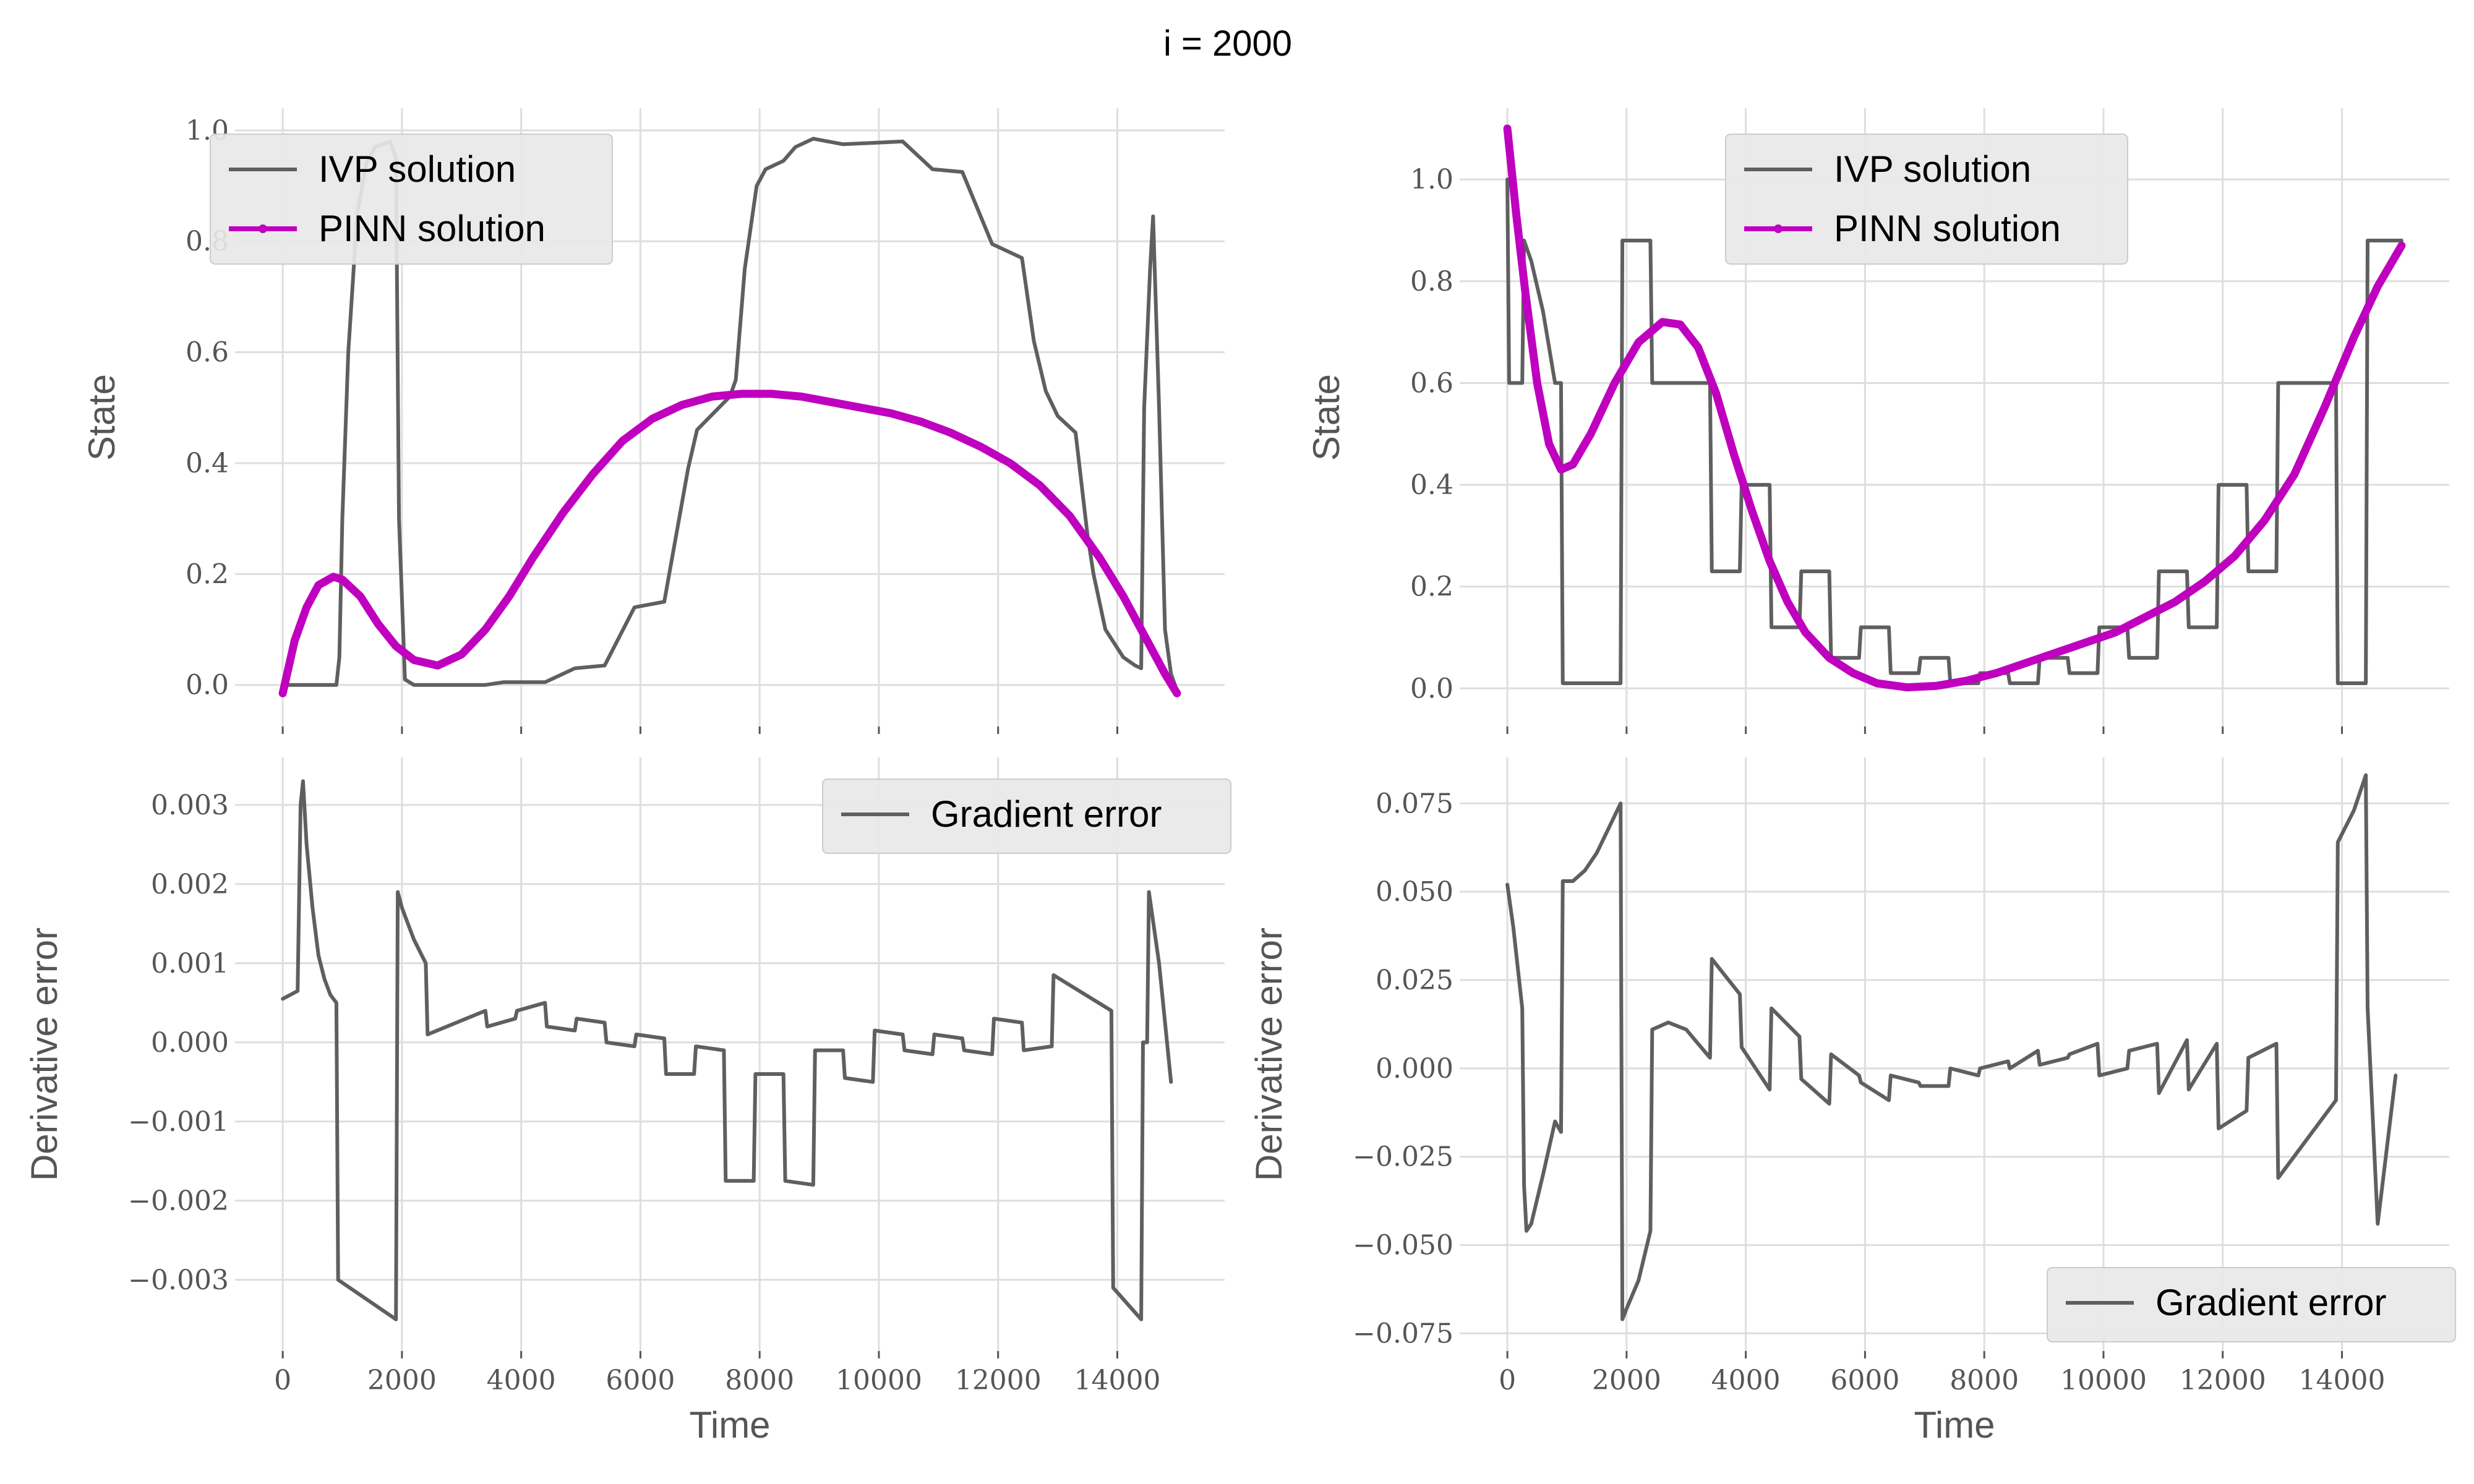  I want to click on y-tick-label: 0.002, so click(190, 884).